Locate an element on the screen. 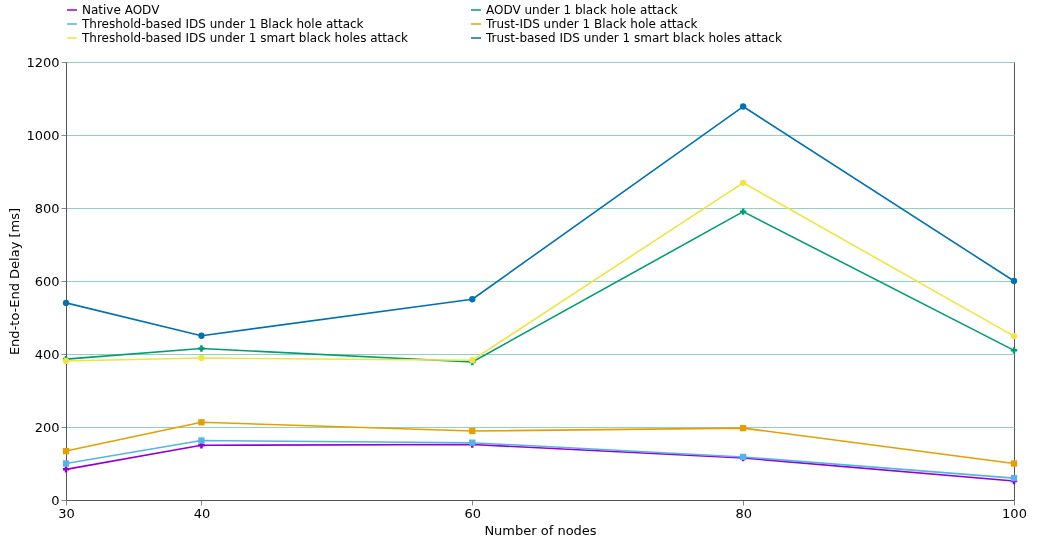 The height and width of the screenshot is (541, 1045). x-tick-label: 100 is located at coordinates (1014, 513).